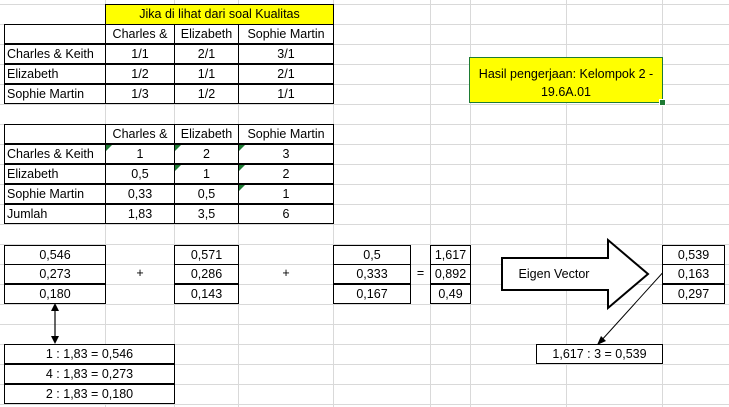 Image resolution: width=729 pixels, height=407 pixels. What do you see at coordinates (693, 294) in the screenshot?
I see `eigen-cell: 0,297` at bounding box center [693, 294].